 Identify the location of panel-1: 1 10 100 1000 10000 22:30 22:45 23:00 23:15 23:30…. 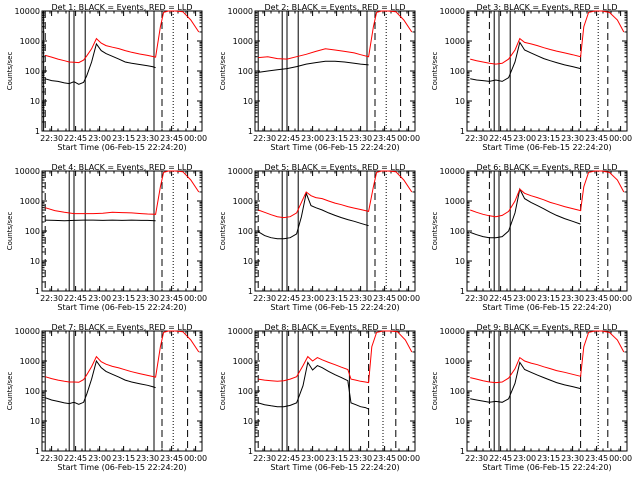
(106, 77).